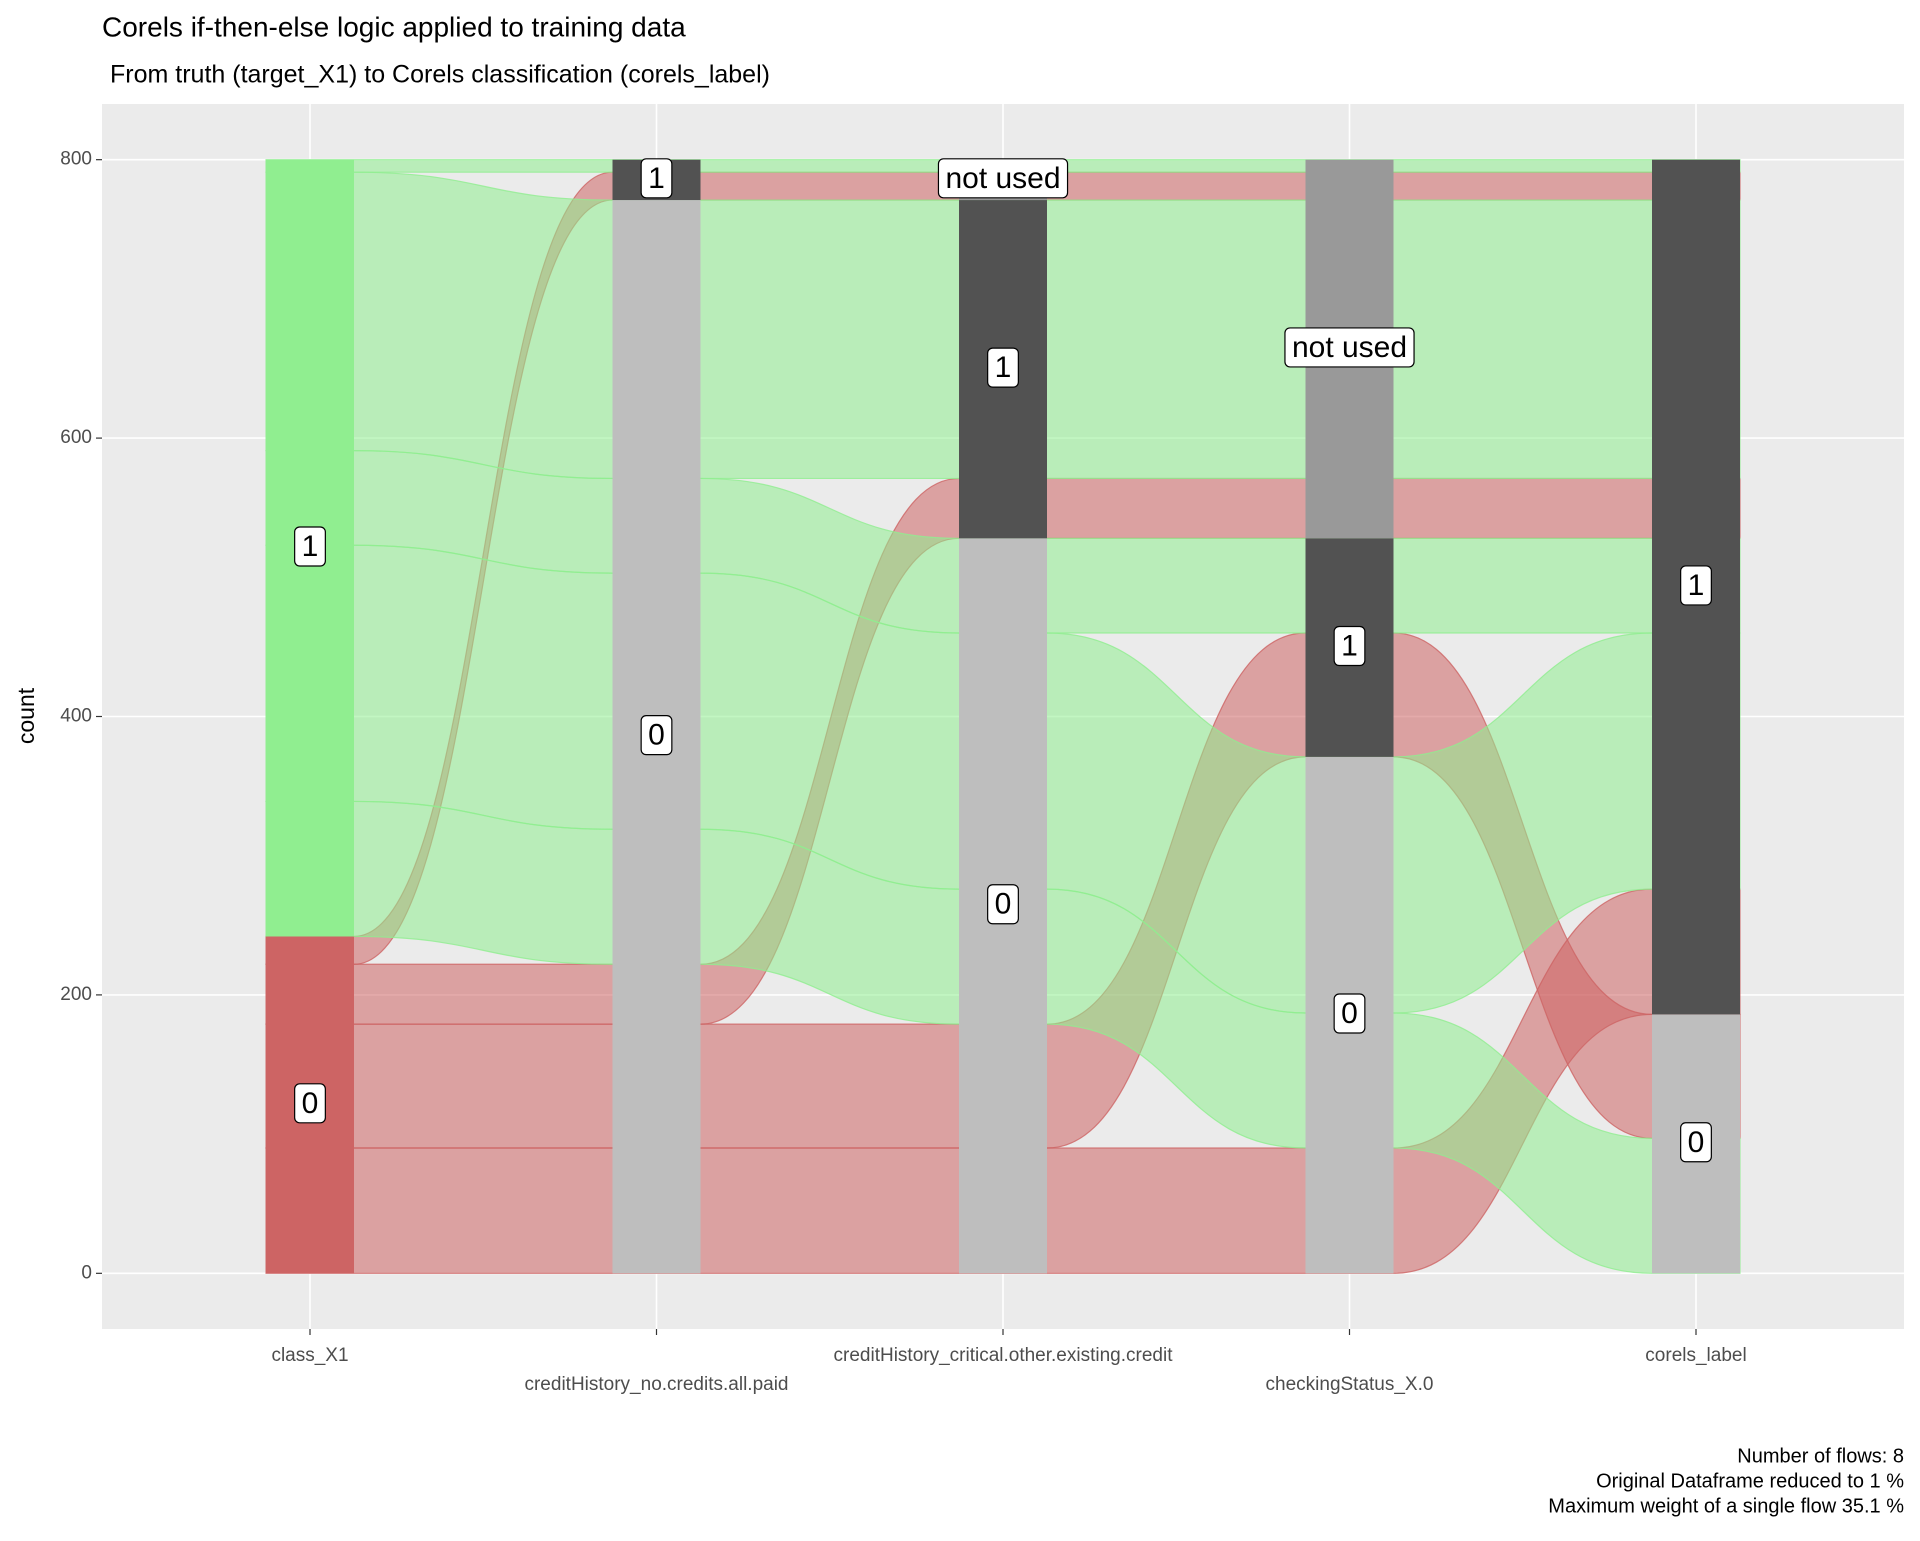 The height and width of the screenshot is (1541, 1920). Describe the element at coordinates (76, 716) in the screenshot. I see `y-tick-label: 400` at that location.